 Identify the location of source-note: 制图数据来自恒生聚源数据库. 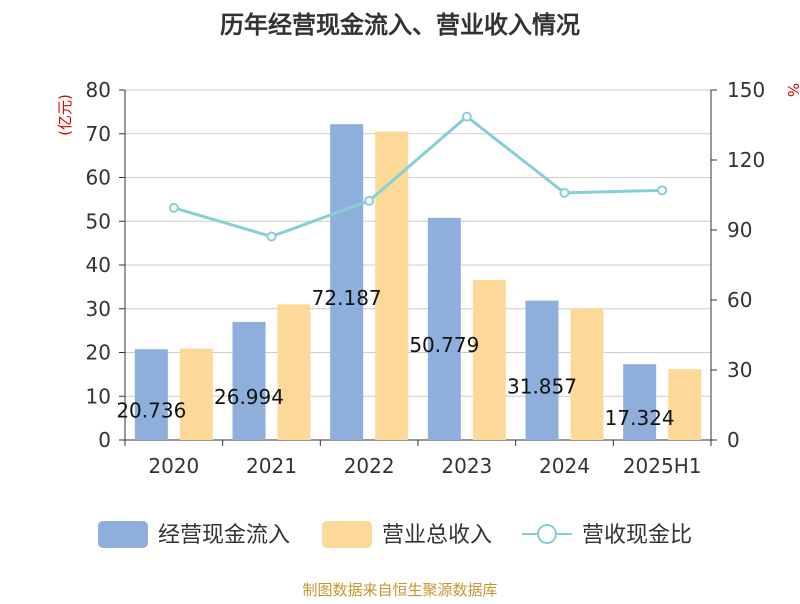
(399, 590).